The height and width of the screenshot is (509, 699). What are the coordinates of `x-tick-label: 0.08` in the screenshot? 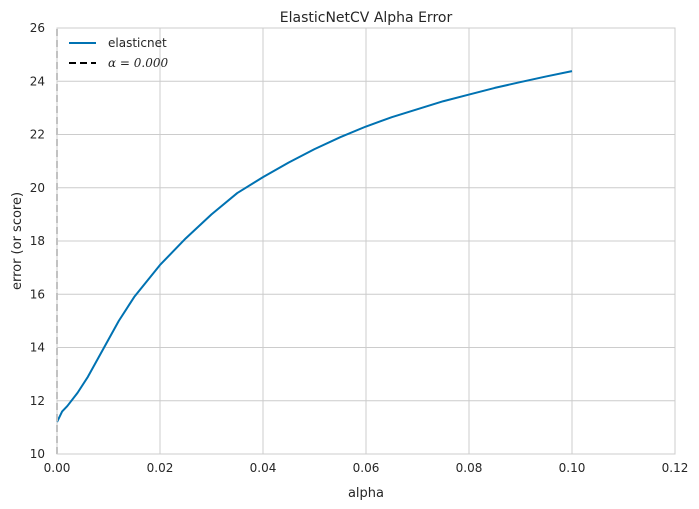 It's located at (469, 468).